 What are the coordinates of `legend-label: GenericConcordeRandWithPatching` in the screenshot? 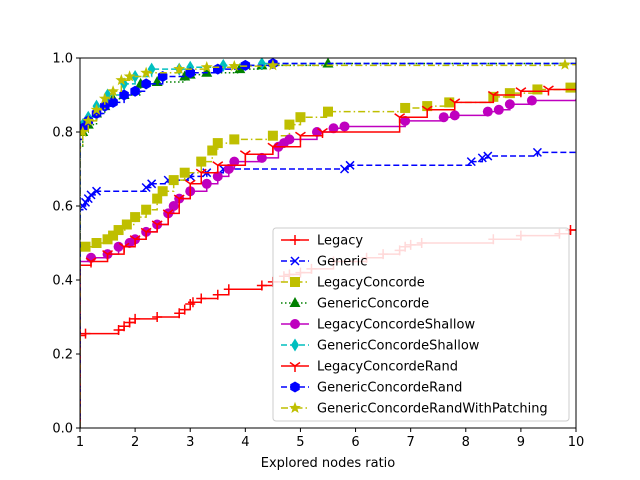 It's located at (432, 409).